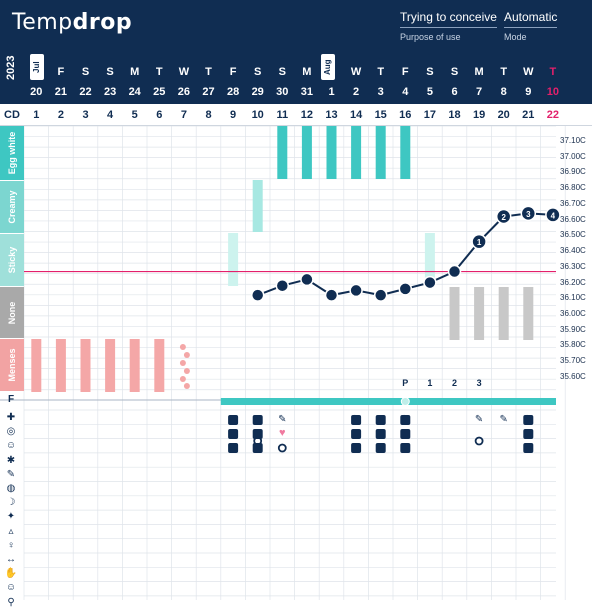 Image resolution: width=592 pixels, height=608 pixels. Describe the element at coordinates (448, 19) in the screenshot. I see `goal-value: Trying to conceive` at that location.